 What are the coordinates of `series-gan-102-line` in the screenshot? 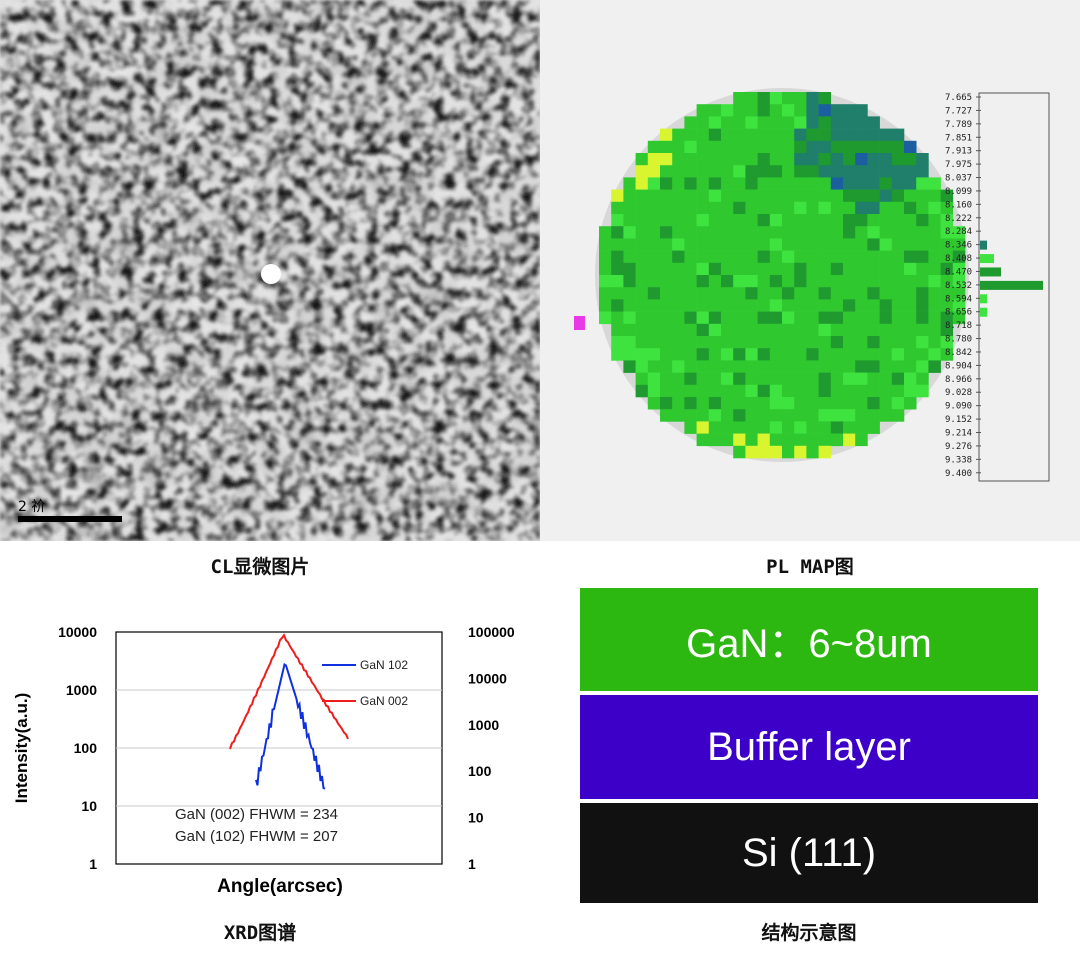 It's located at (290, 726).